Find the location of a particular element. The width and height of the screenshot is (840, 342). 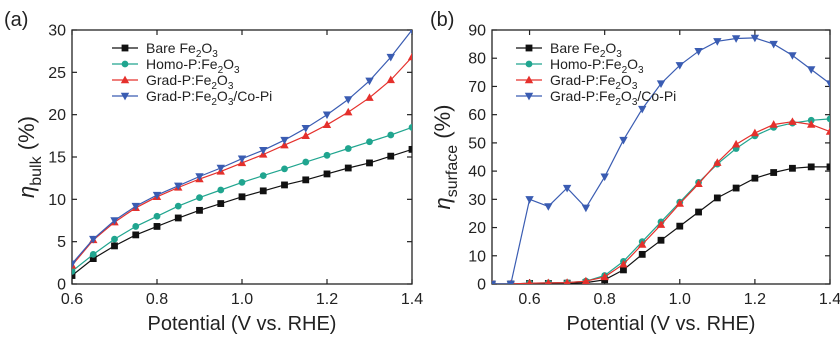

x-axis-label-a: Potential (V vs. RHE) is located at coordinates (242, 324).